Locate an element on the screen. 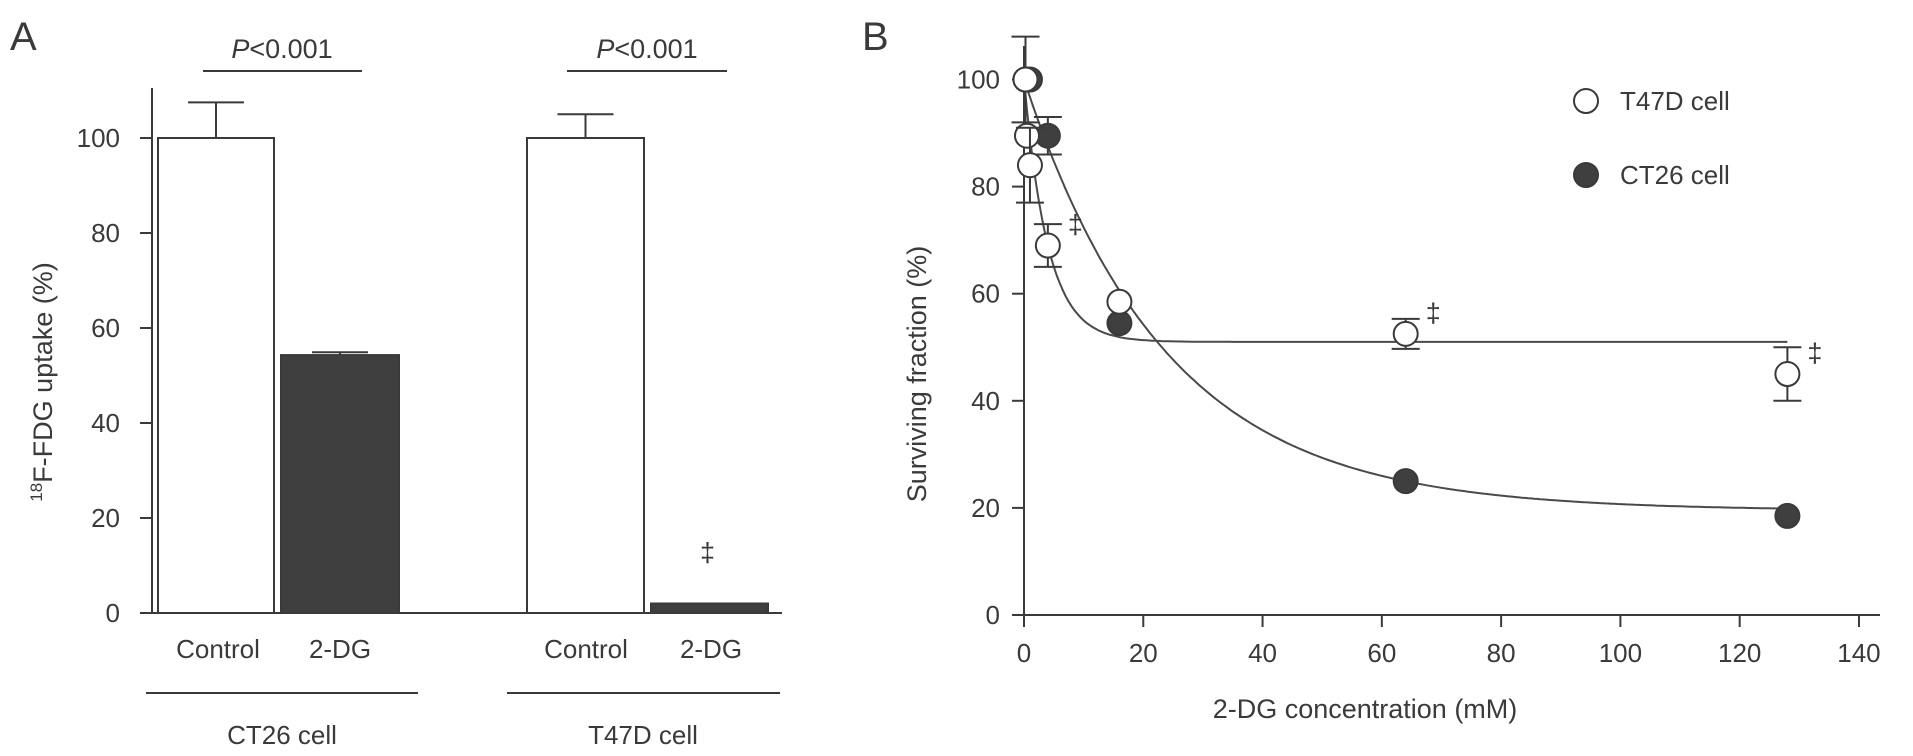 The image size is (1913, 756). panel-a-y-tick-label: 0 is located at coordinates (113, 613).